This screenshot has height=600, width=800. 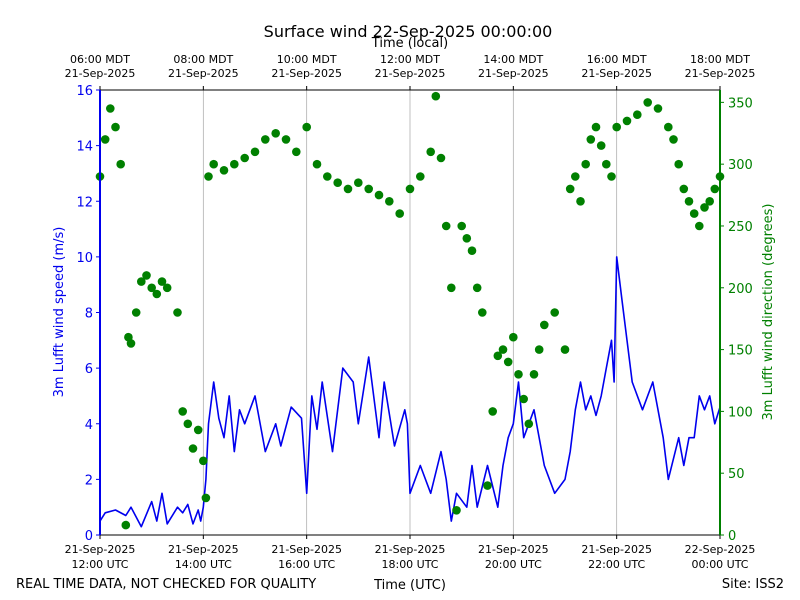 I want to click on right-y-tick-label: 0, so click(x=732, y=536).